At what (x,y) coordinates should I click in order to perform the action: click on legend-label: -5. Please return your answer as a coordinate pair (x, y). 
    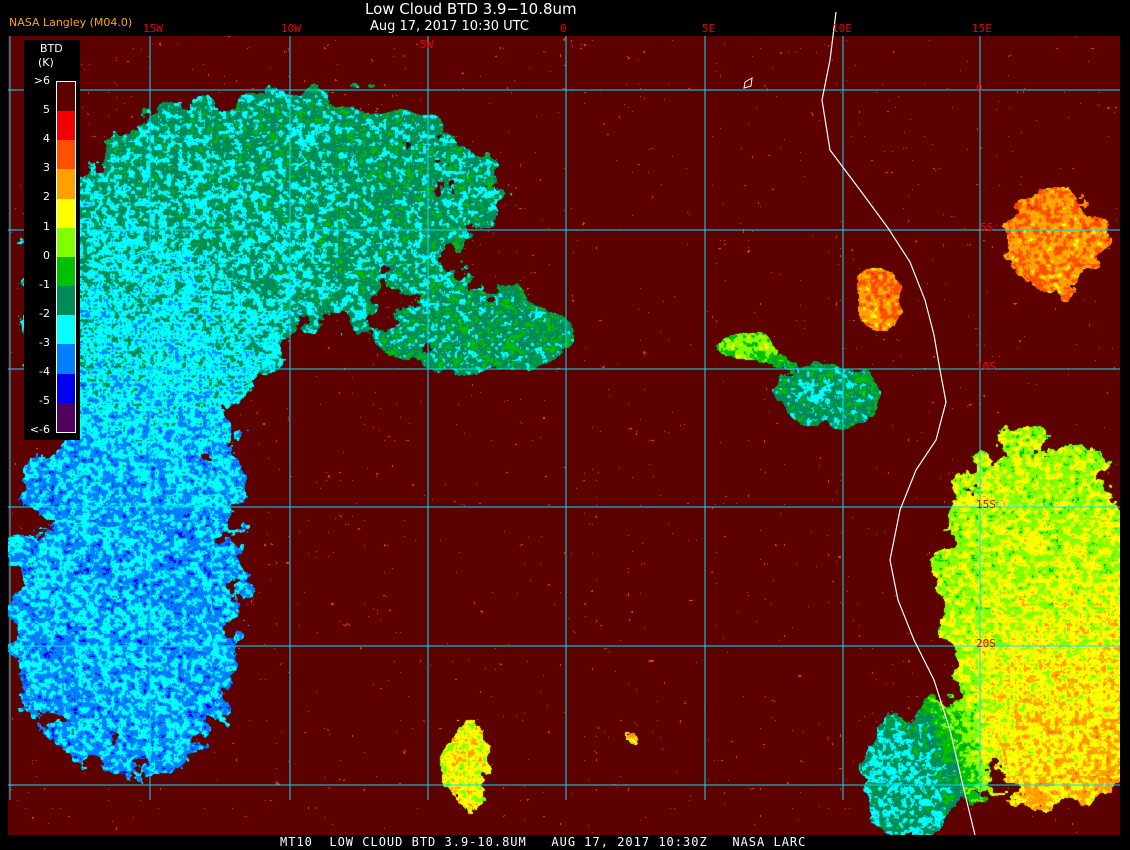
    Looking at the image, I should click on (44, 401).